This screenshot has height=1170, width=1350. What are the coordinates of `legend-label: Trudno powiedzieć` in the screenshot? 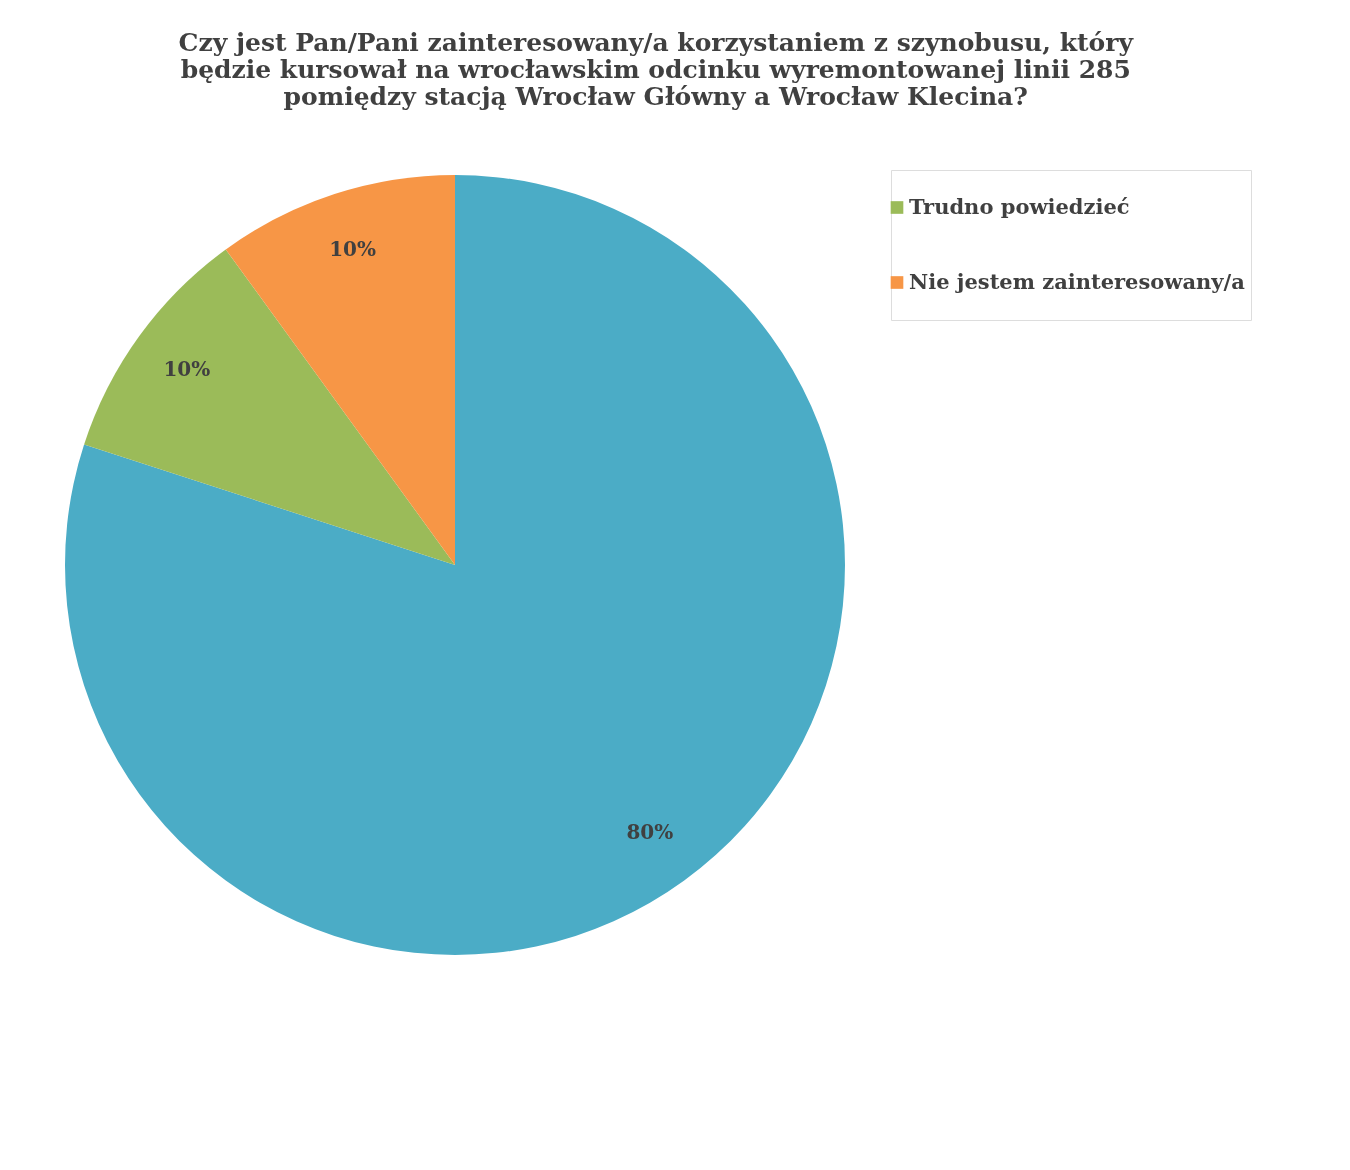 It's located at (1019, 206).